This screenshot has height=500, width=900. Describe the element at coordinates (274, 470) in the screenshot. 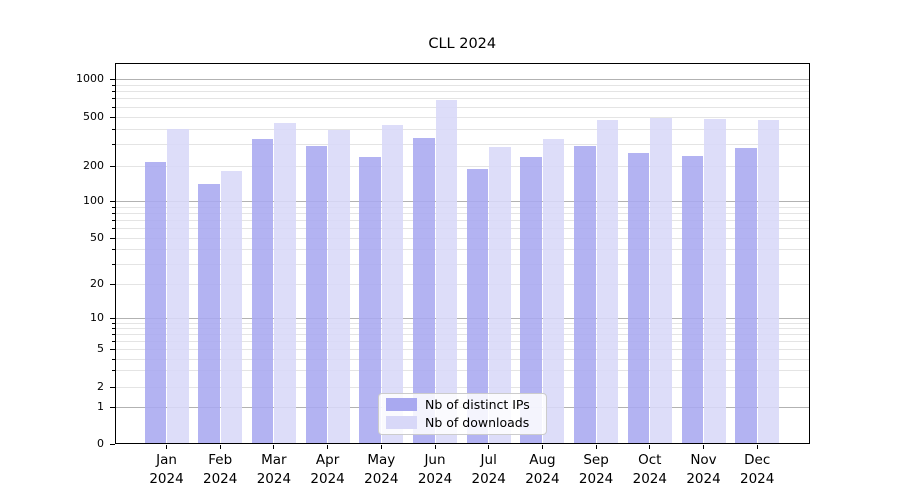

I see `x-tick-label-mar: Mar 2024` at that location.